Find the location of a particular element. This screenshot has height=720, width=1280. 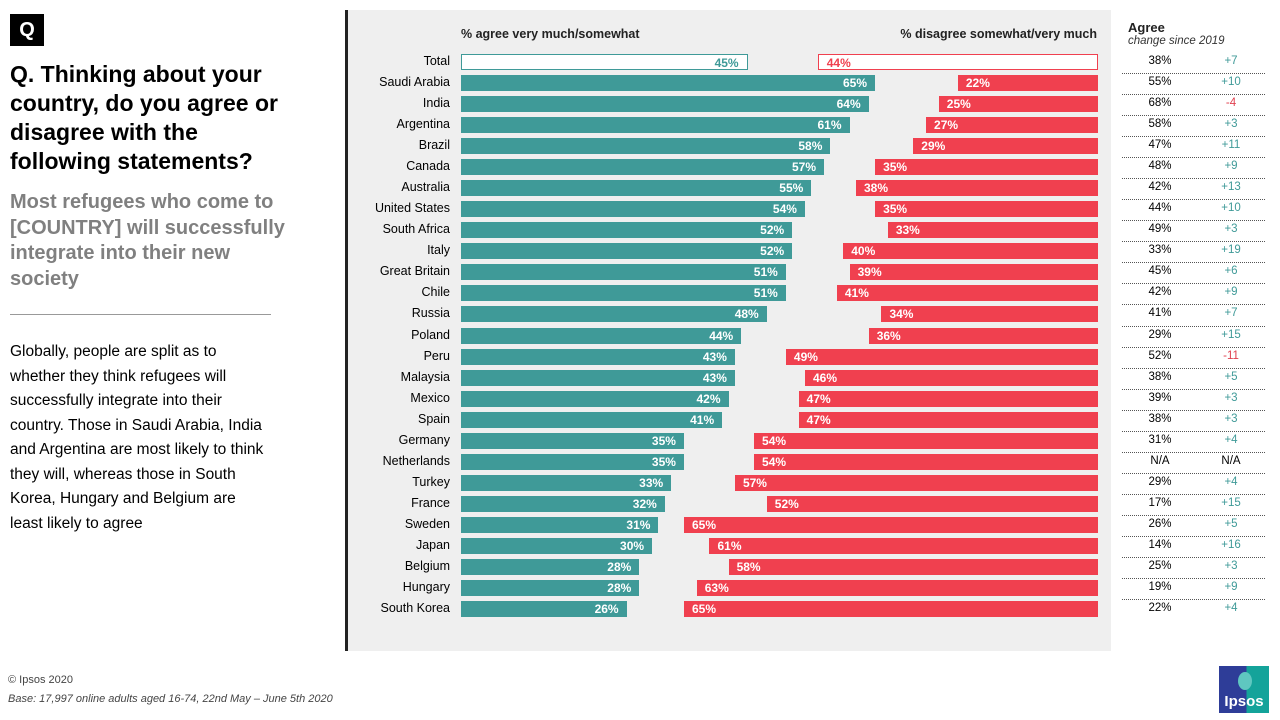

agree-cell: 41% is located at coordinates (1160, 313).